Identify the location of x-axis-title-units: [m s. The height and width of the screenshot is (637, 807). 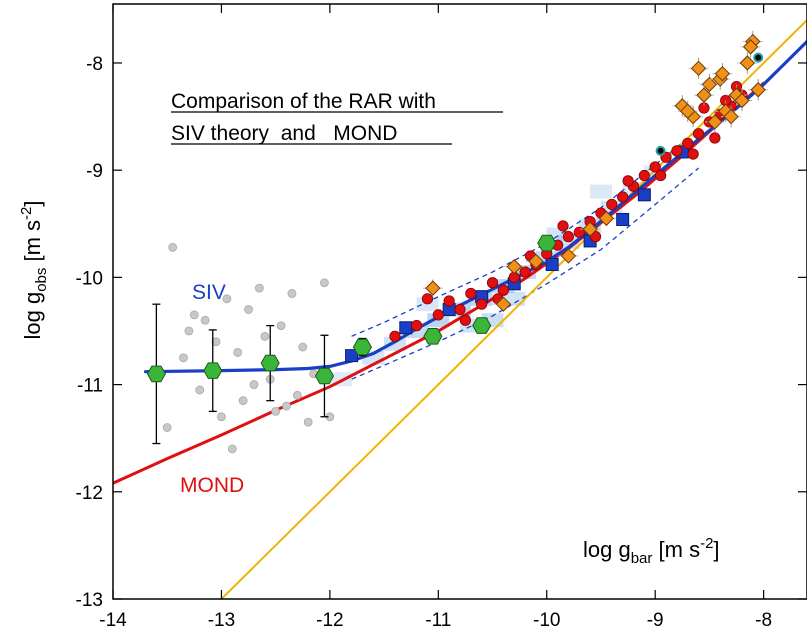
(676, 549).